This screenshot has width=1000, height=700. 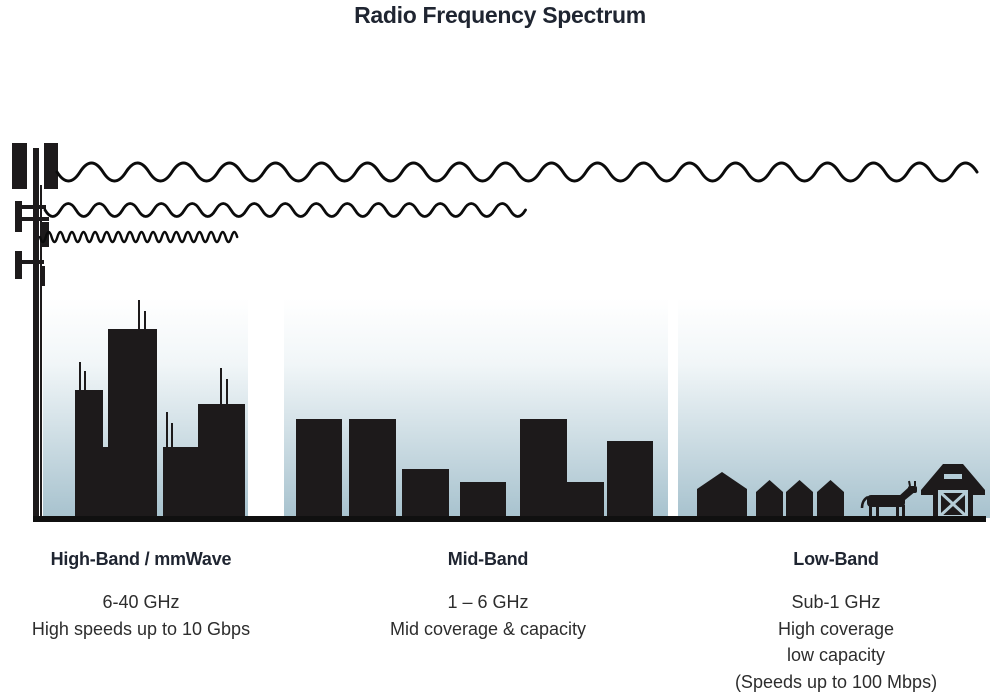 What do you see at coordinates (836, 559) in the screenshot?
I see `band-heading-low: Low-Band` at bounding box center [836, 559].